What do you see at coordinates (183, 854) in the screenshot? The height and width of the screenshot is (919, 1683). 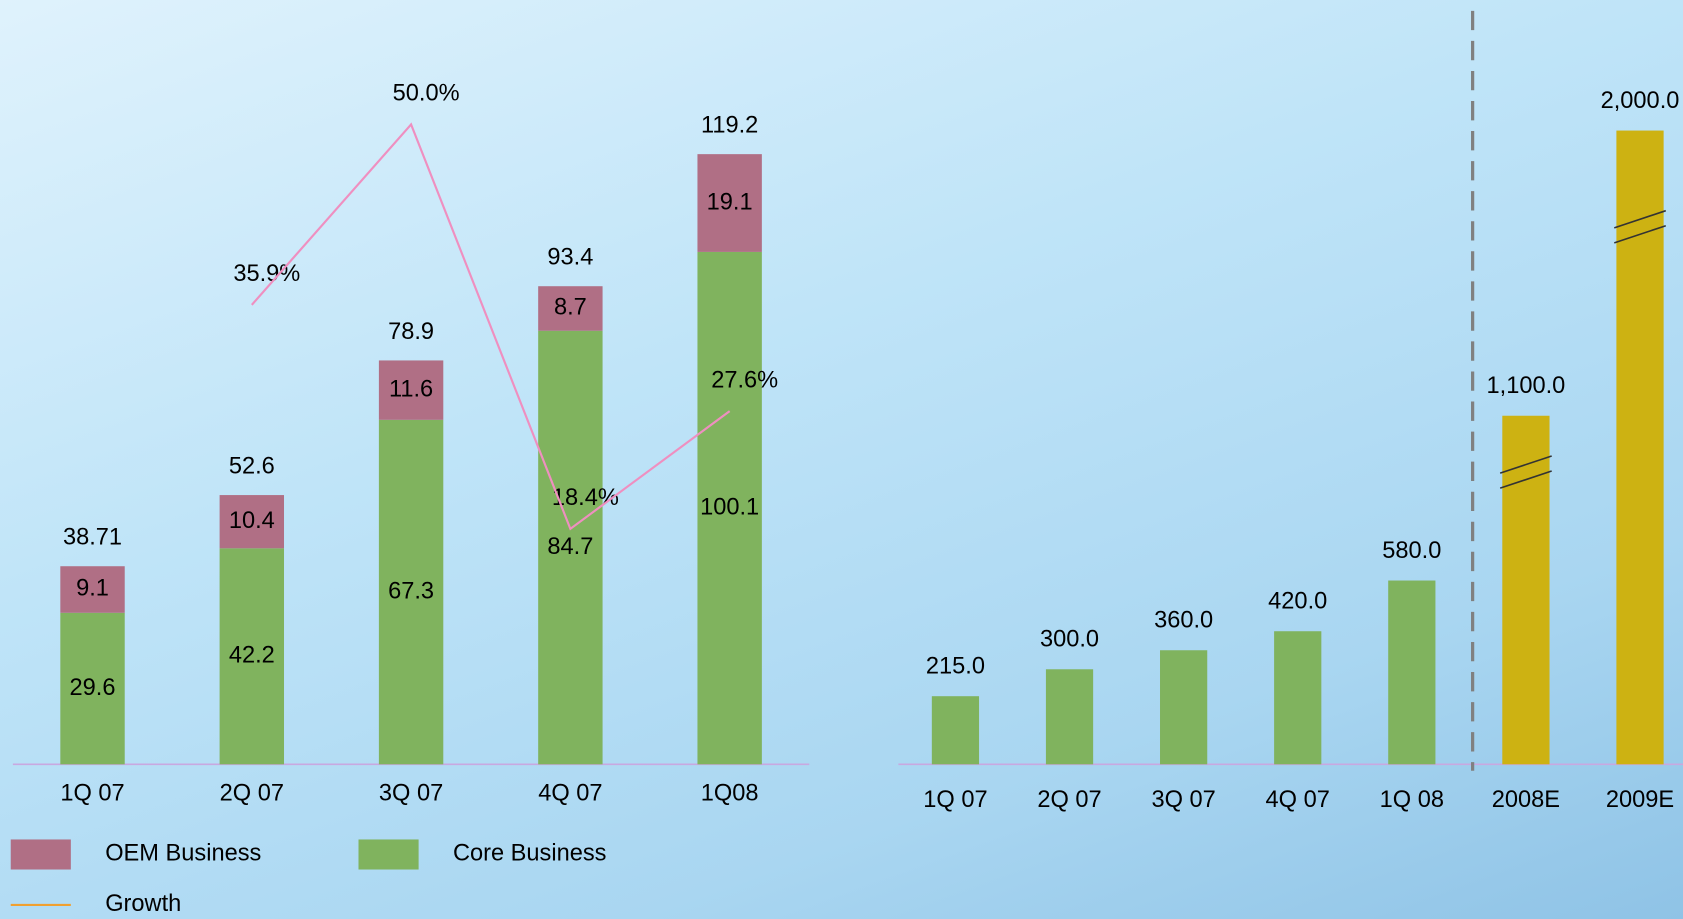 I see `legend-label: OEM Business` at bounding box center [183, 854].